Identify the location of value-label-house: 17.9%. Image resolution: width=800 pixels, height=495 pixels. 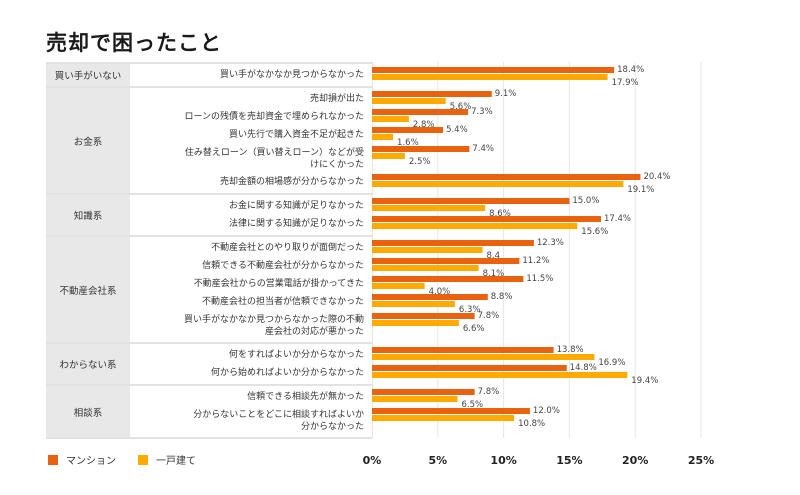
(625, 83).